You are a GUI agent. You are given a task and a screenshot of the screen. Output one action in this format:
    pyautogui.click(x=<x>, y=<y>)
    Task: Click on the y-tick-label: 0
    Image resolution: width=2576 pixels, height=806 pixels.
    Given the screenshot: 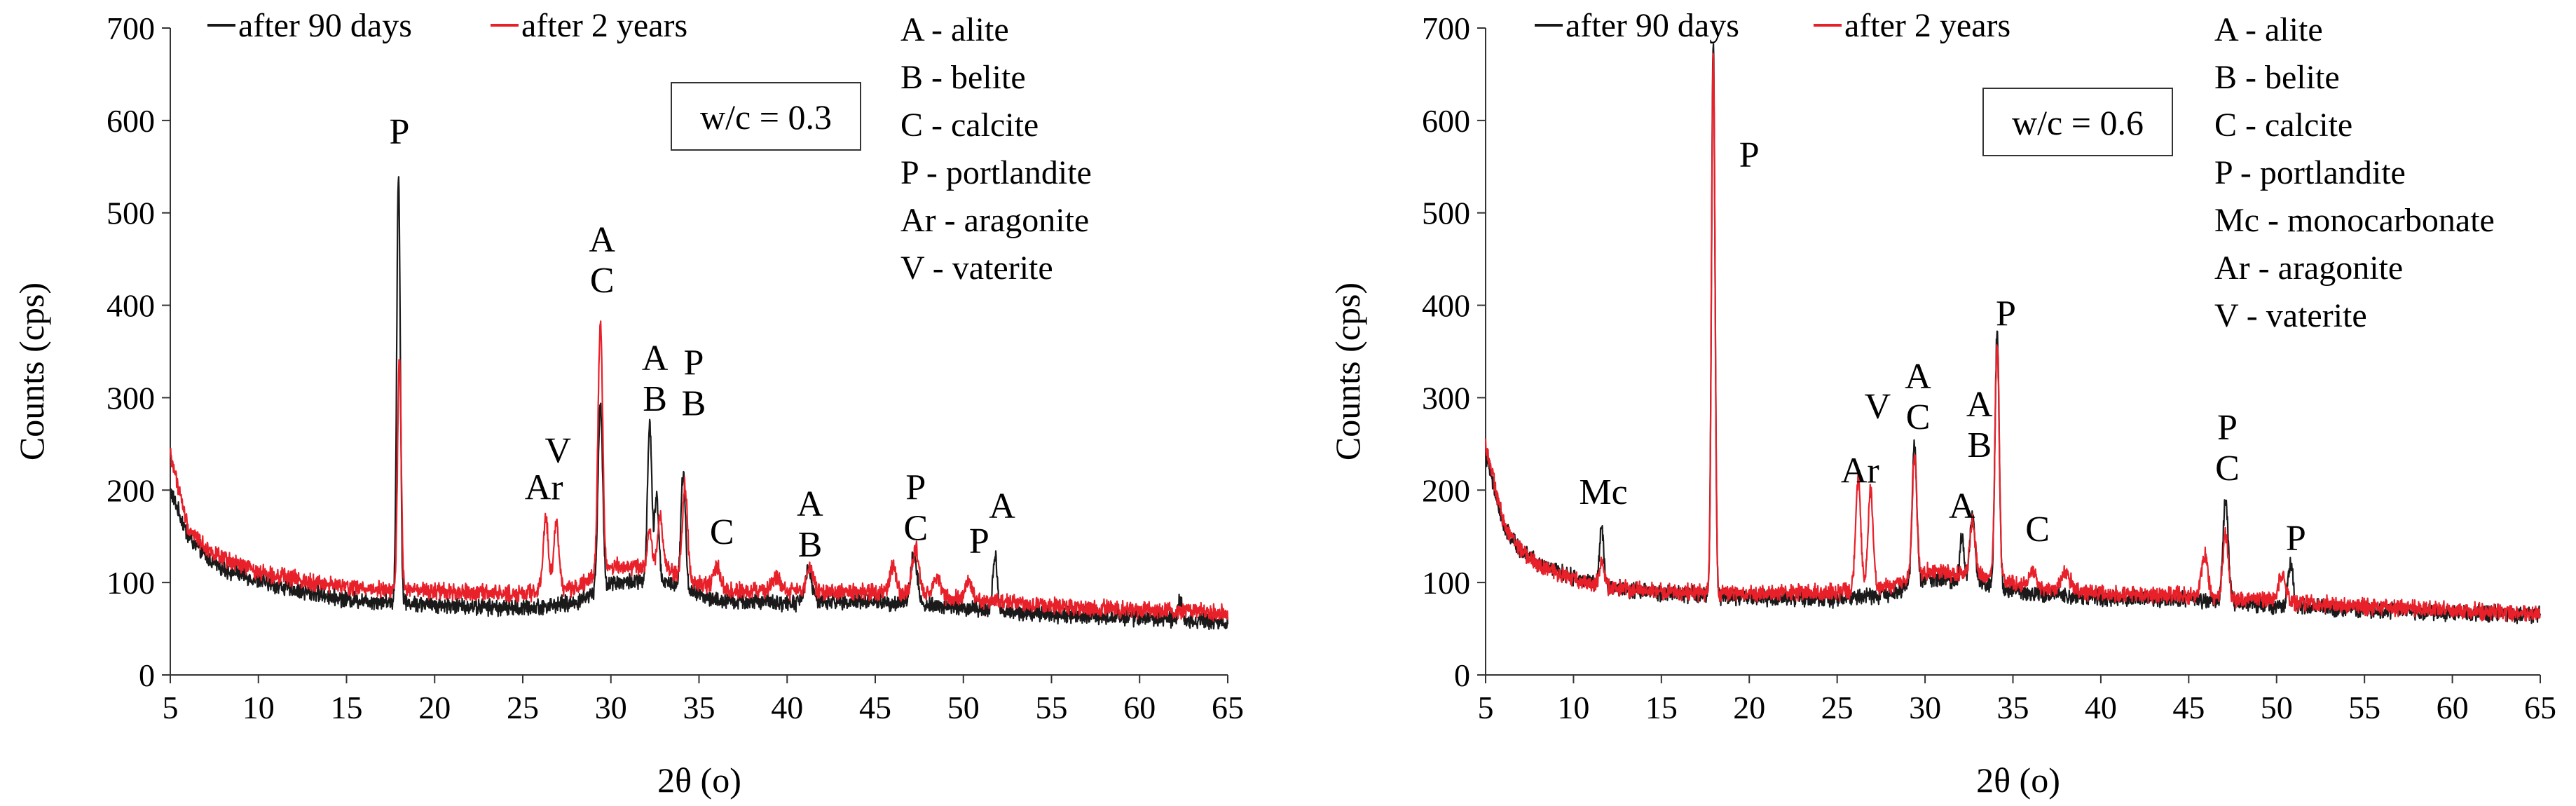 What is the action you would take?
    pyautogui.click(x=1462, y=675)
    